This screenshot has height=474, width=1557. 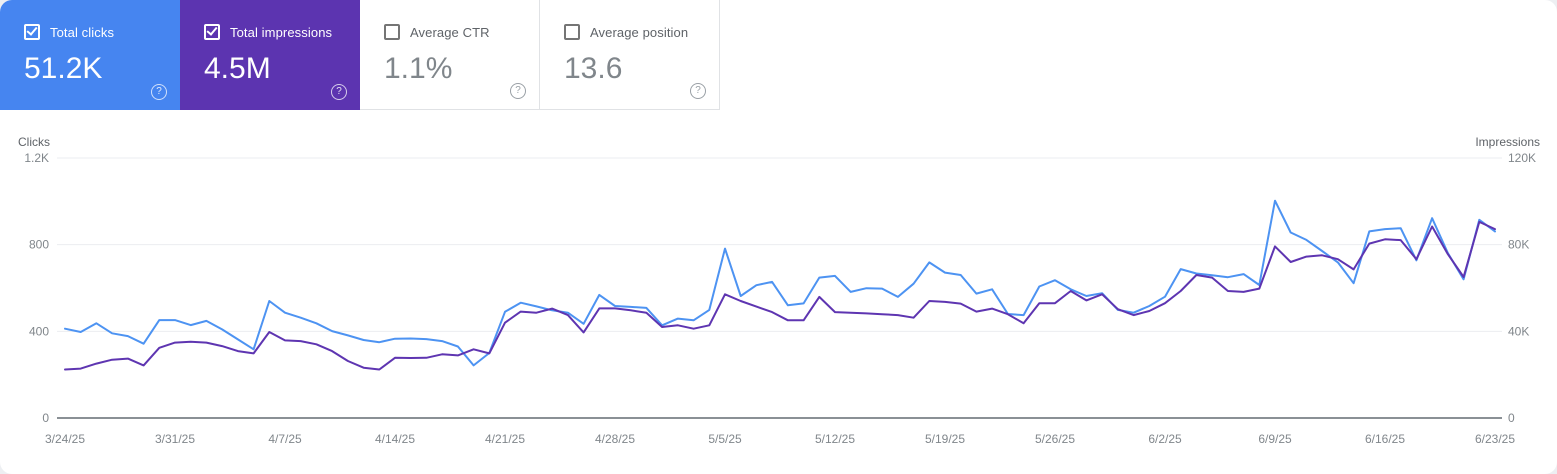 What do you see at coordinates (505, 439) in the screenshot?
I see `x-axis-tick: 4/21/25` at bounding box center [505, 439].